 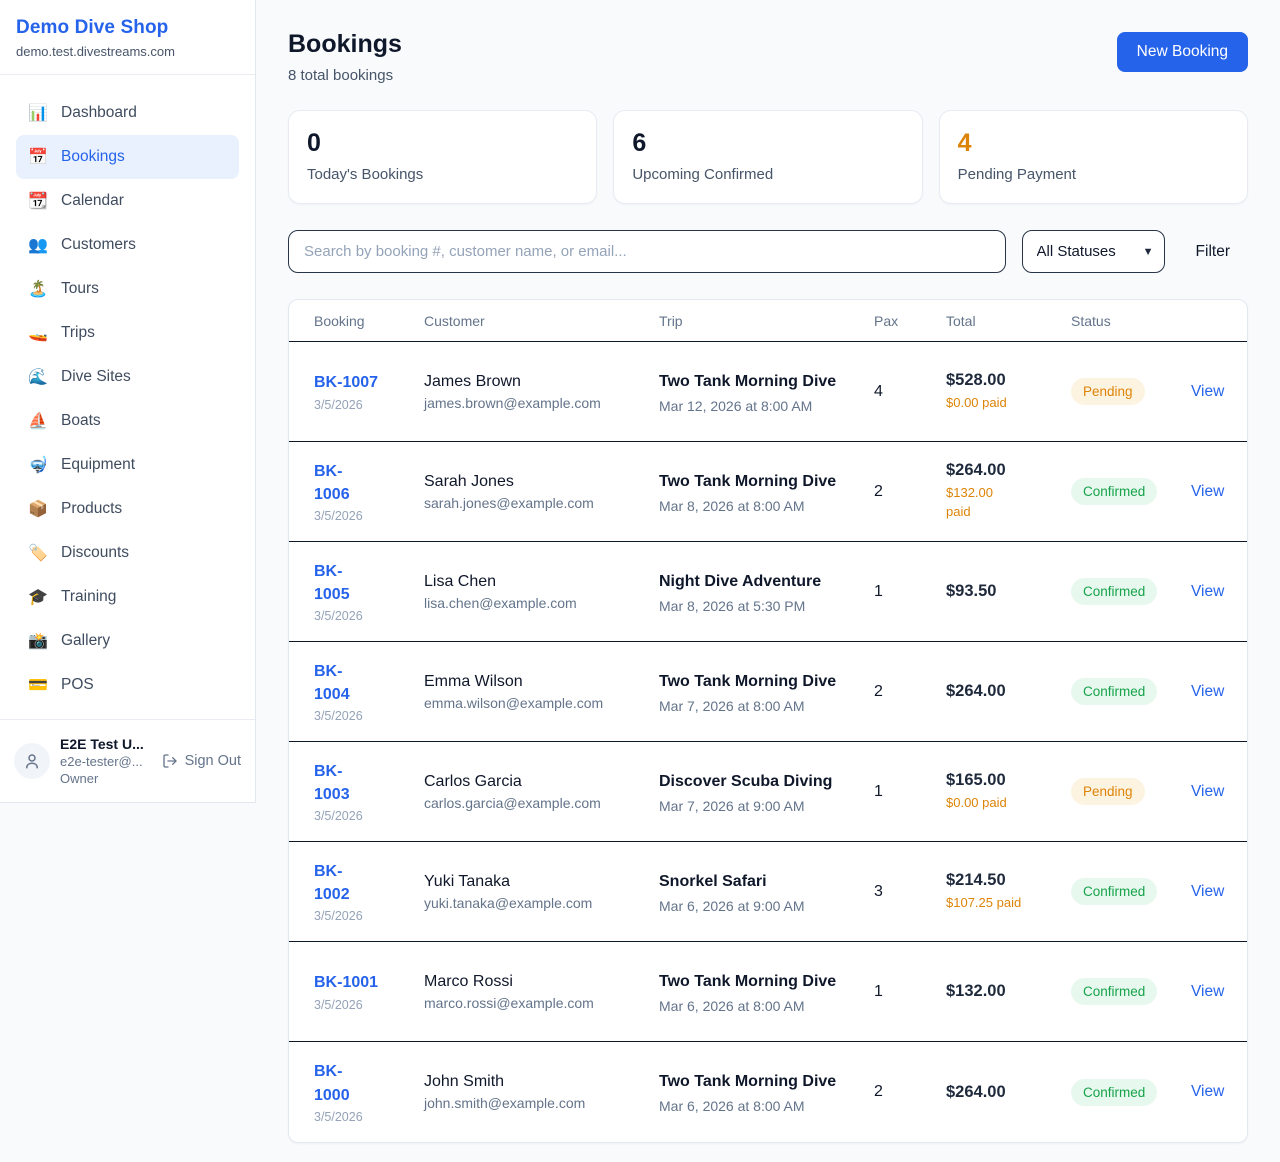 What do you see at coordinates (127, 157) in the screenshot?
I see `sidebar-item-bookings: 📅 Bookings` at bounding box center [127, 157].